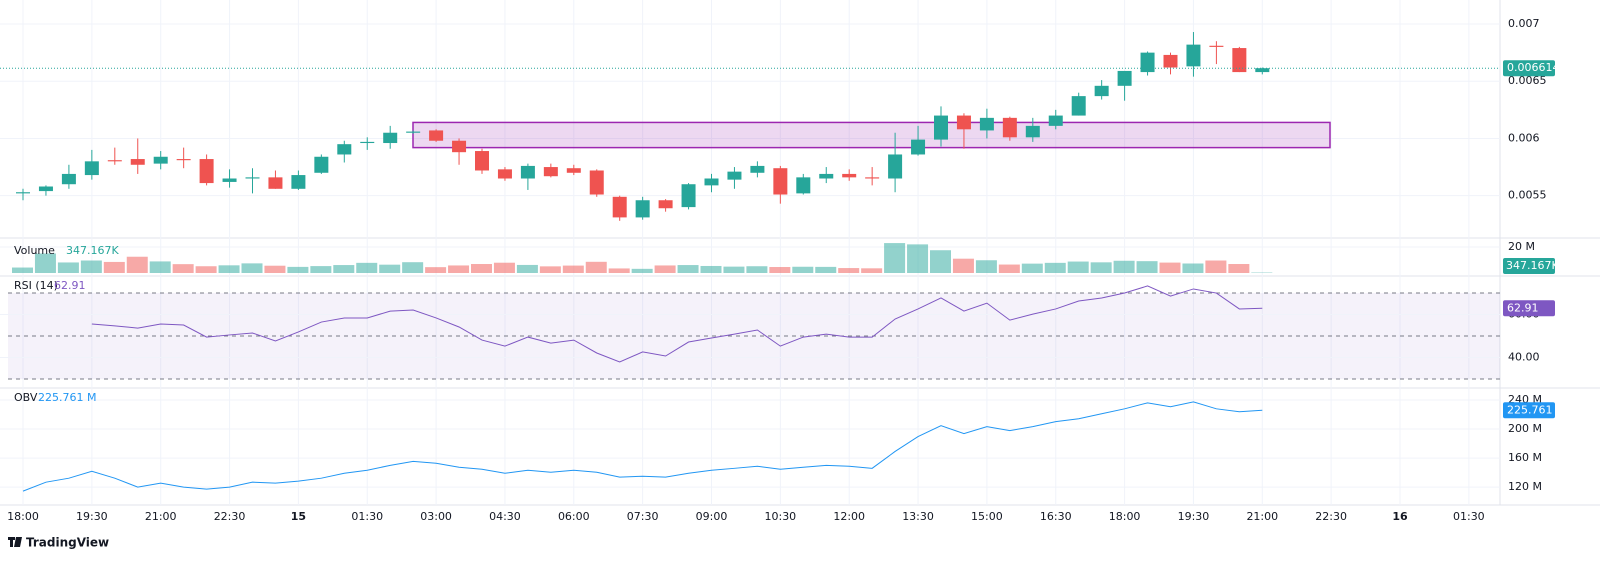 The height and width of the screenshot is (568, 1600). Describe the element at coordinates (1262, 516) in the screenshot. I see `x-tick-label: 21:00` at that location.